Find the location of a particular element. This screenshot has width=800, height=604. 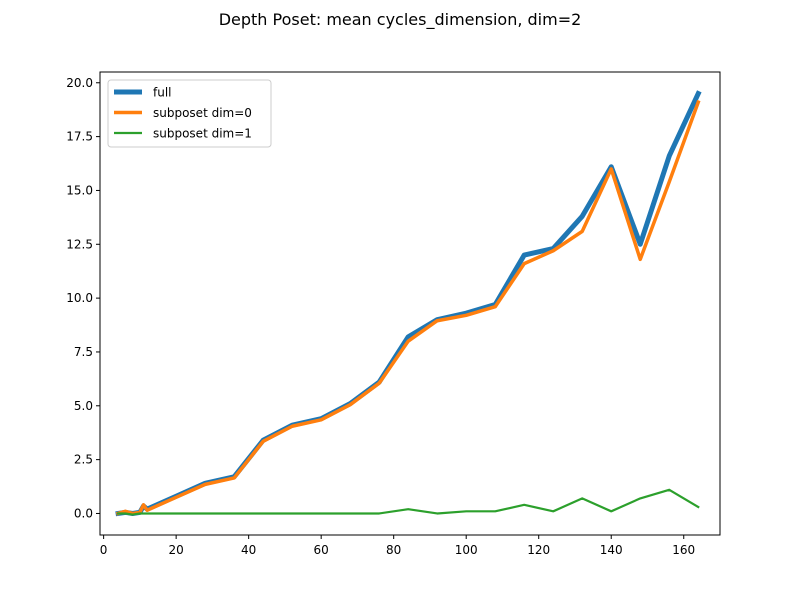

x-tick-label: 140 is located at coordinates (611, 550).